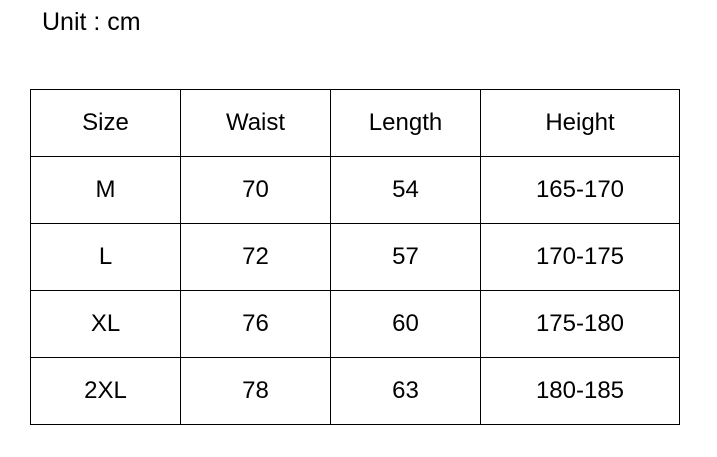 This screenshot has width=717, height=457. What do you see at coordinates (580, 391) in the screenshot?
I see `cell: 180-185` at bounding box center [580, 391].